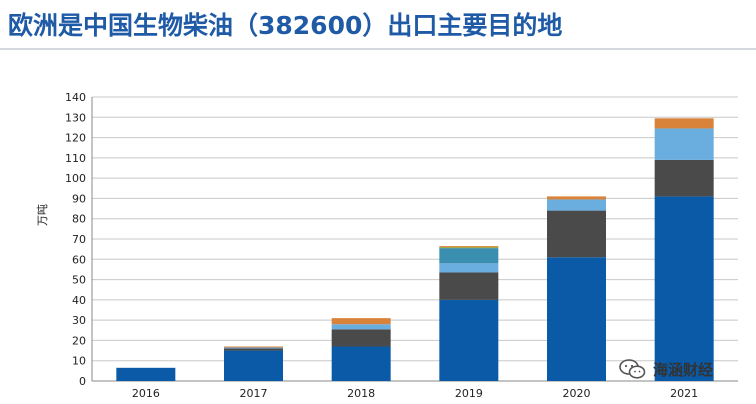 This screenshot has width=756, height=404. Describe the element at coordinates (42, 215) in the screenshot. I see `y-axis-label: 万吨` at that location.